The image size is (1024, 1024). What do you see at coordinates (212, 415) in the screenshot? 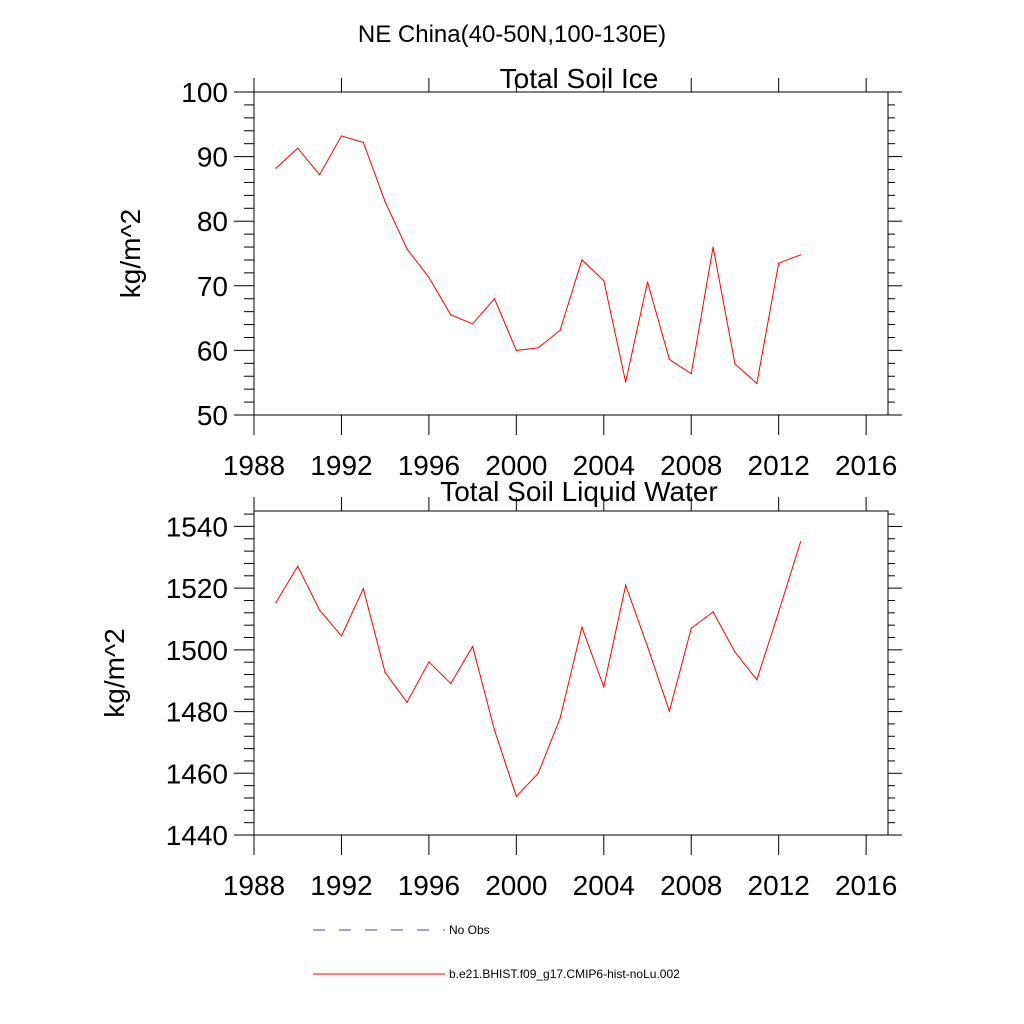
I see `y-tick-label: 50` at bounding box center [212, 415].